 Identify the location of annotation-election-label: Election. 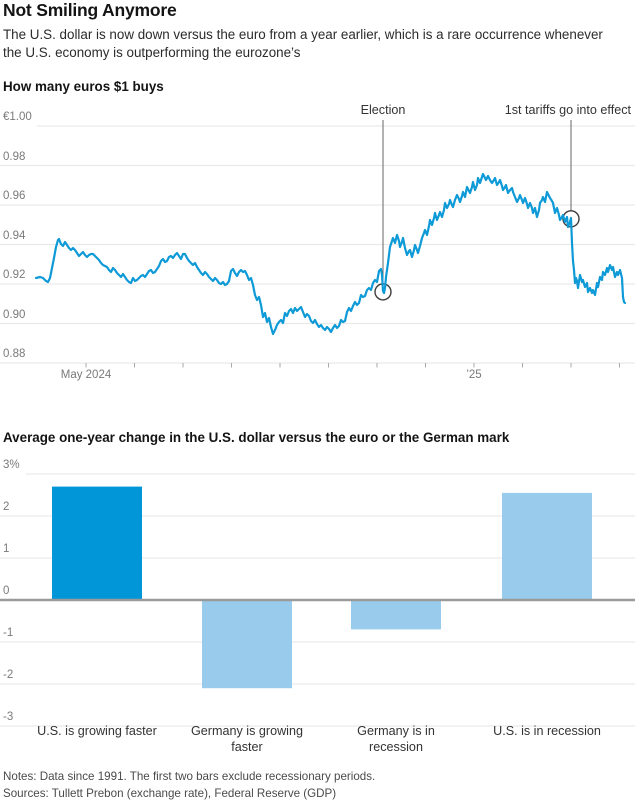
(383, 110).